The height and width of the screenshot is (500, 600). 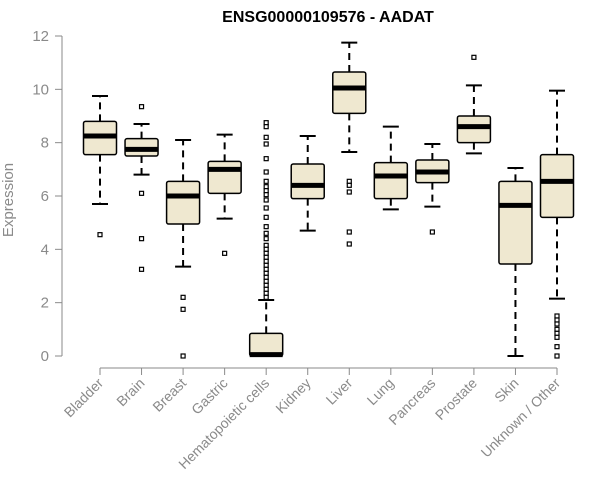 I want to click on y-axis: 0 2 4 6 8 10 12, so click(x=47, y=196).